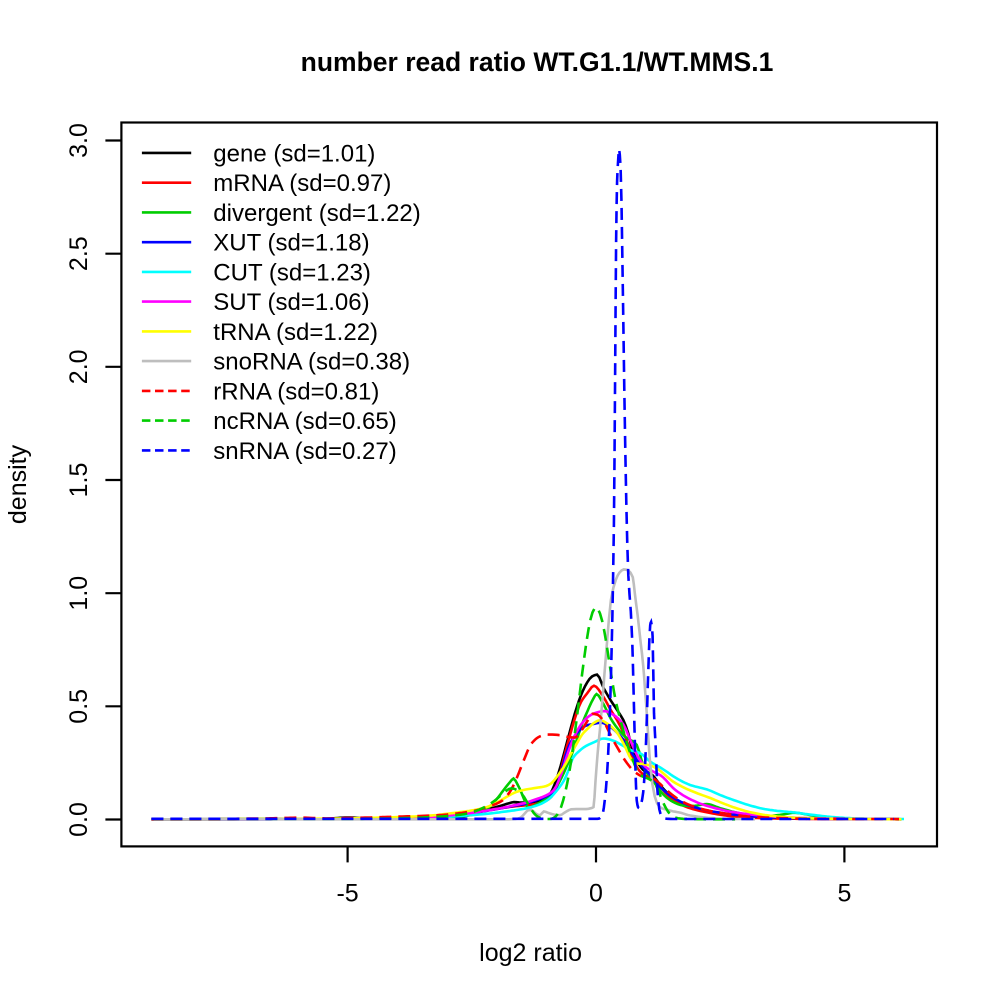 This screenshot has width=1000, height=1000. What do you see at coordinates (295, 332) in the screenshot?
I see `svg-text: tRNA (sd=1.22)` at bounding box center [295, 332].